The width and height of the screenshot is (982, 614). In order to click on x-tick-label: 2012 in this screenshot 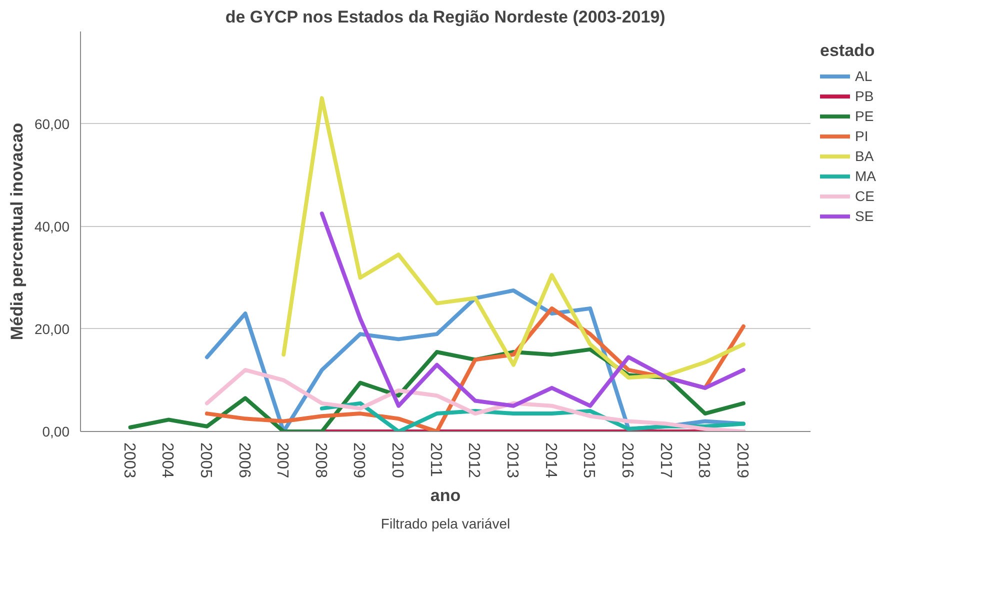, I will do `click(473, 460)`.